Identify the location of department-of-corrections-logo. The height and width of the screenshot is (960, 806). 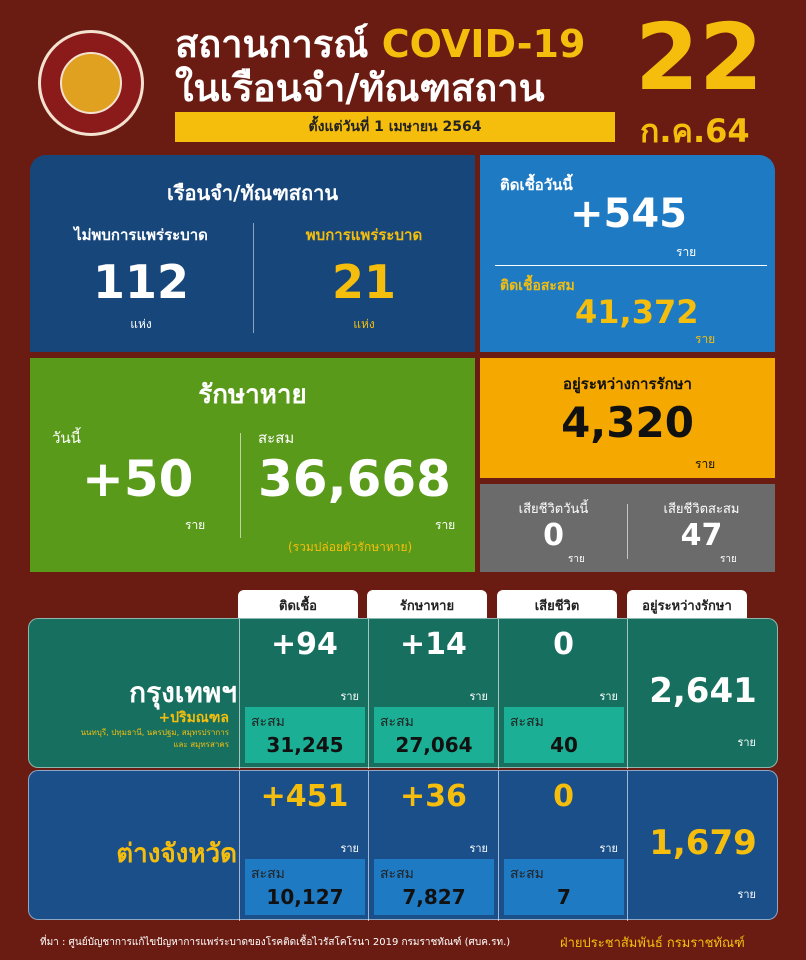
(91, 83).